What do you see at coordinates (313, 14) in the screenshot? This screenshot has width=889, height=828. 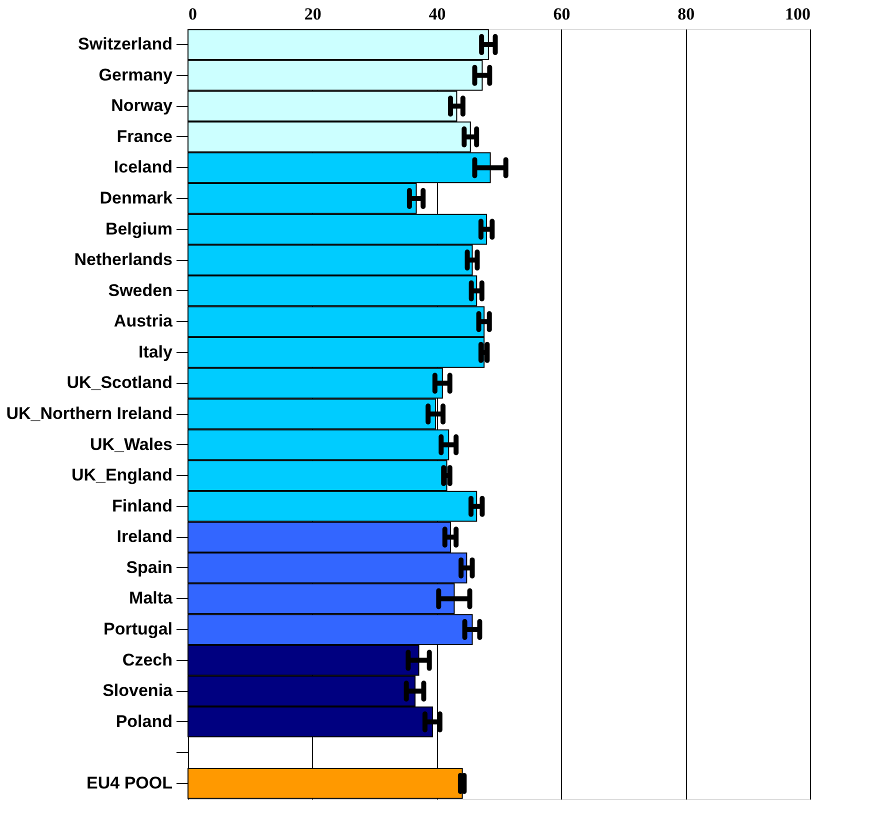 I see `x-tick-label: 20` at bounding box center [313, 14].